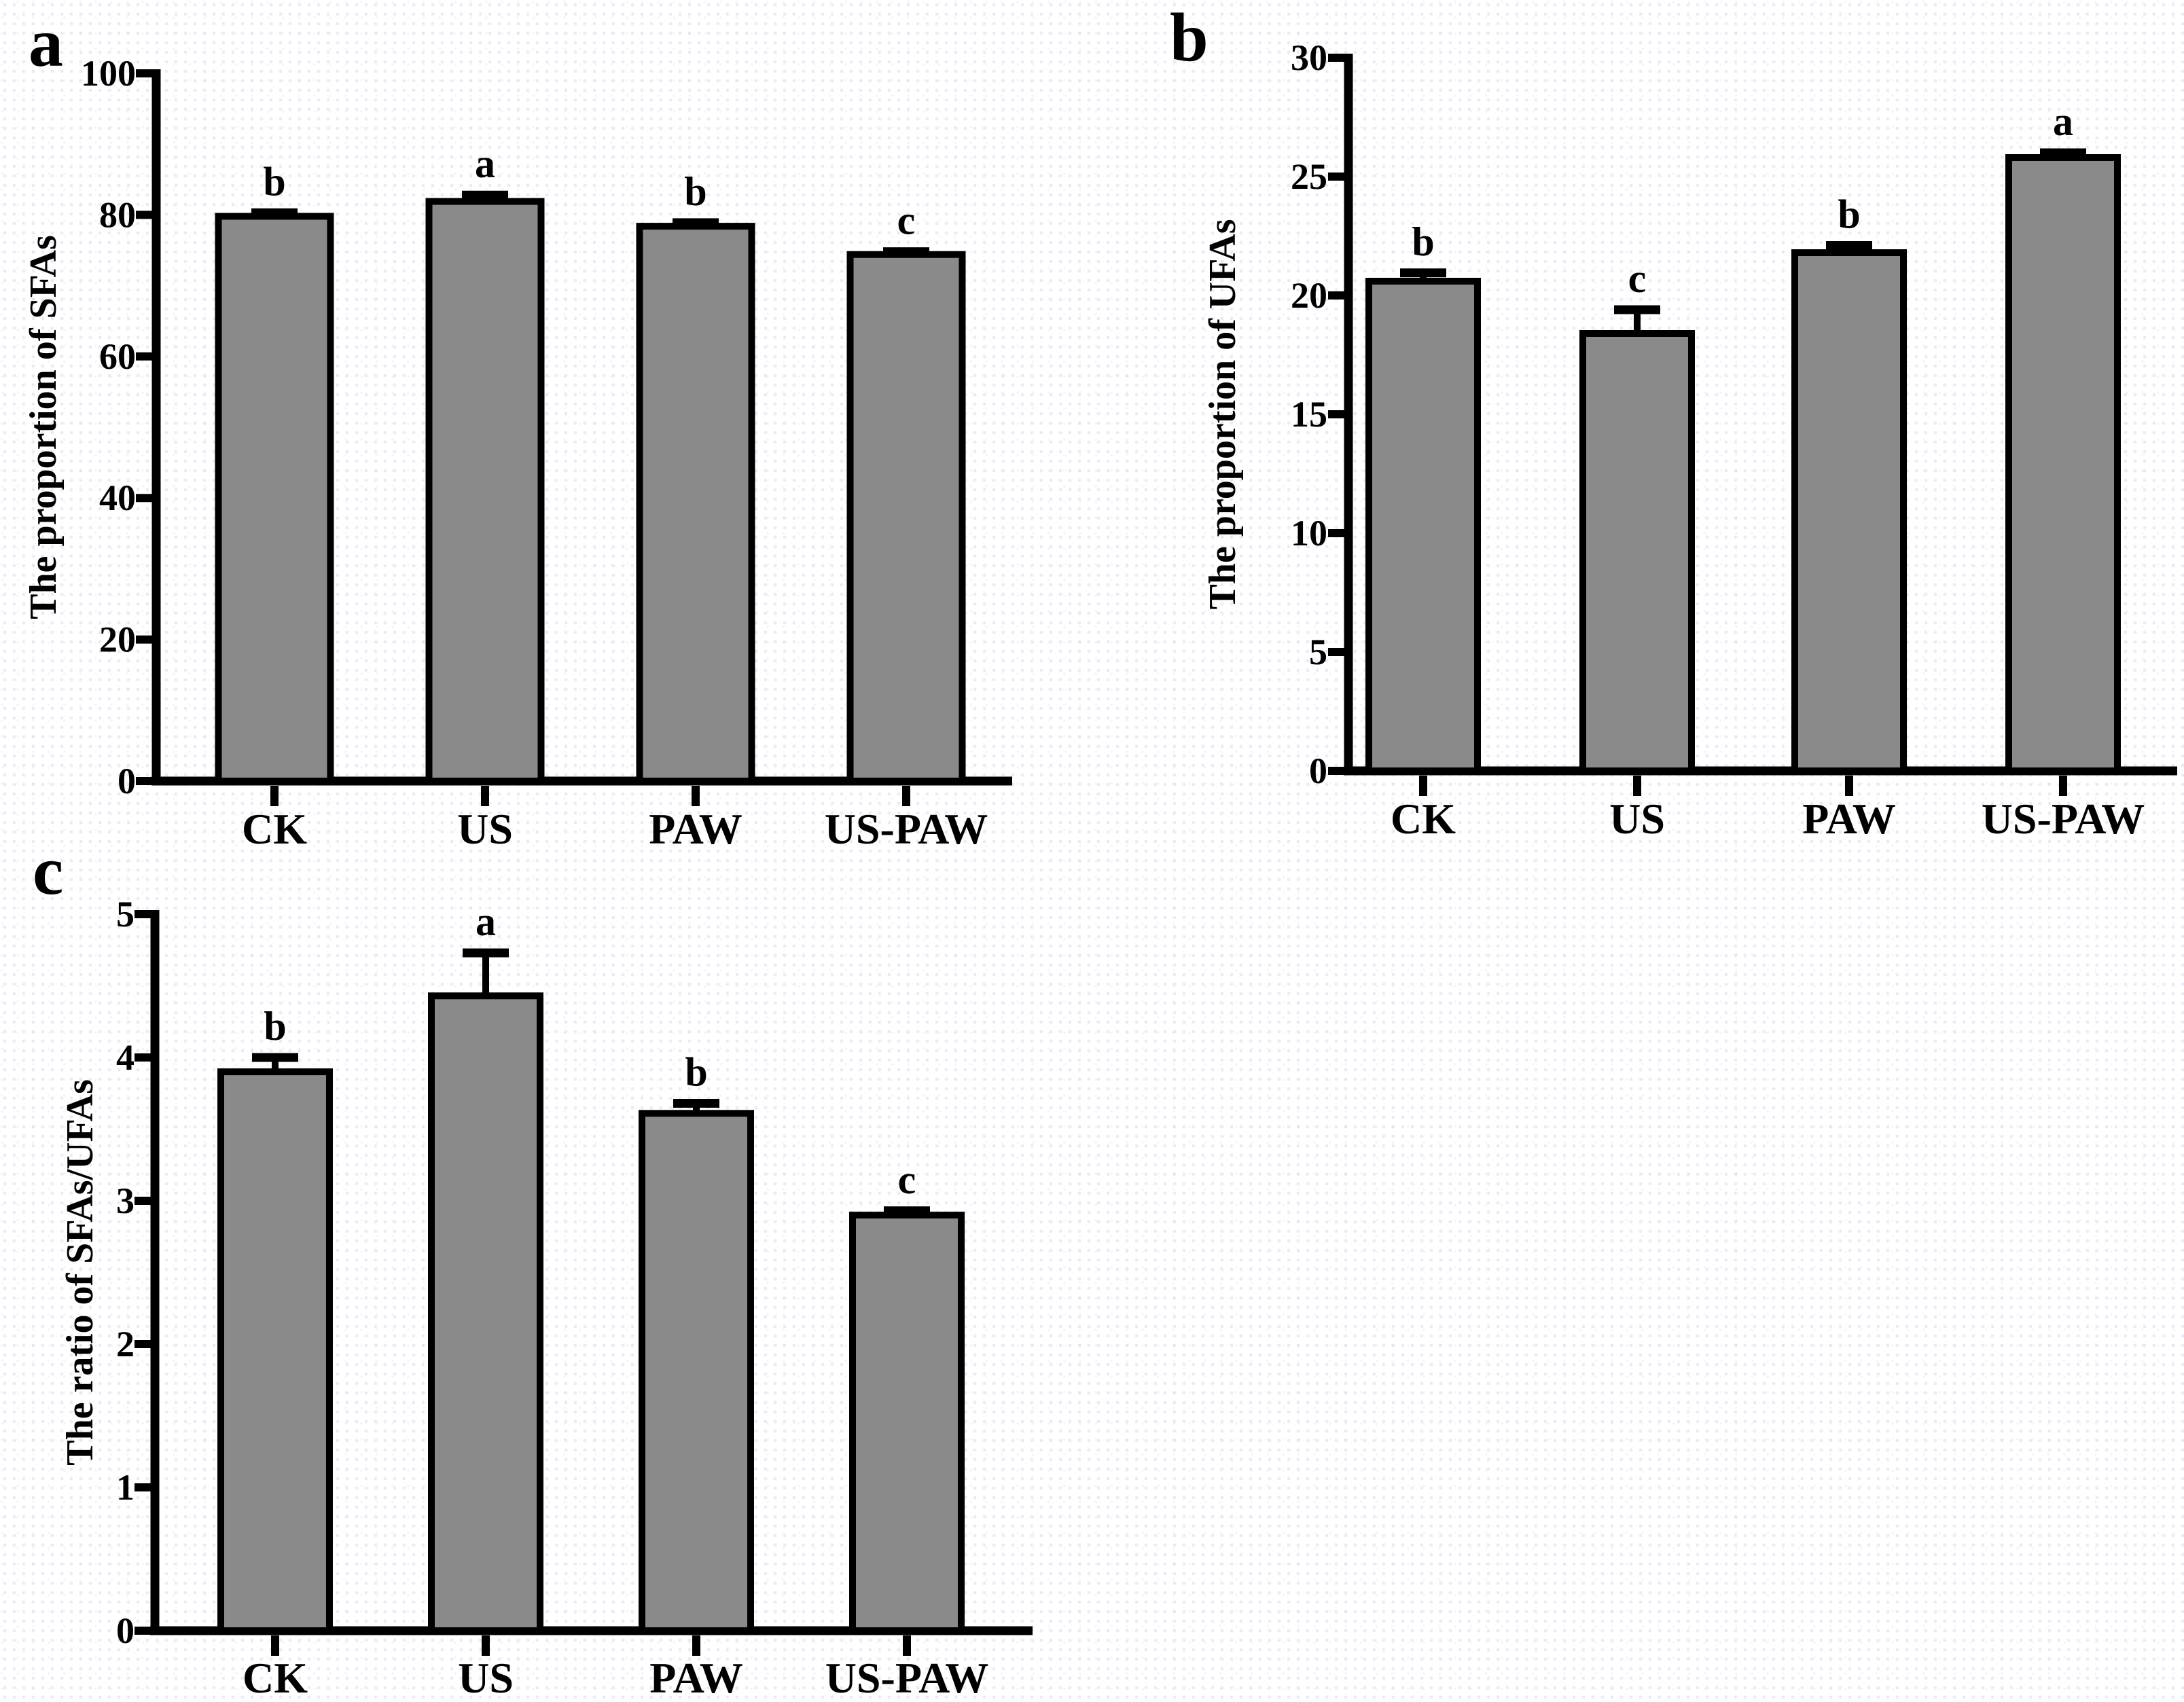 Image resolution: width=2184 pixels, height=1702 pixels. What do you see at coordinates (46, 44) in the screenshot?
I see `panel-letter-a: a` at bounding box center [46, 44].